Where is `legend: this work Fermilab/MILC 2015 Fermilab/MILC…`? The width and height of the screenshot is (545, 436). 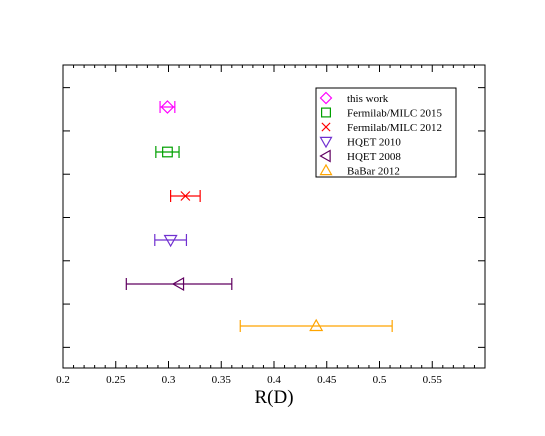
legend: this work Fermilab/MILC 2015 Fermilab/MILC… is located at coordinates (386, 132).